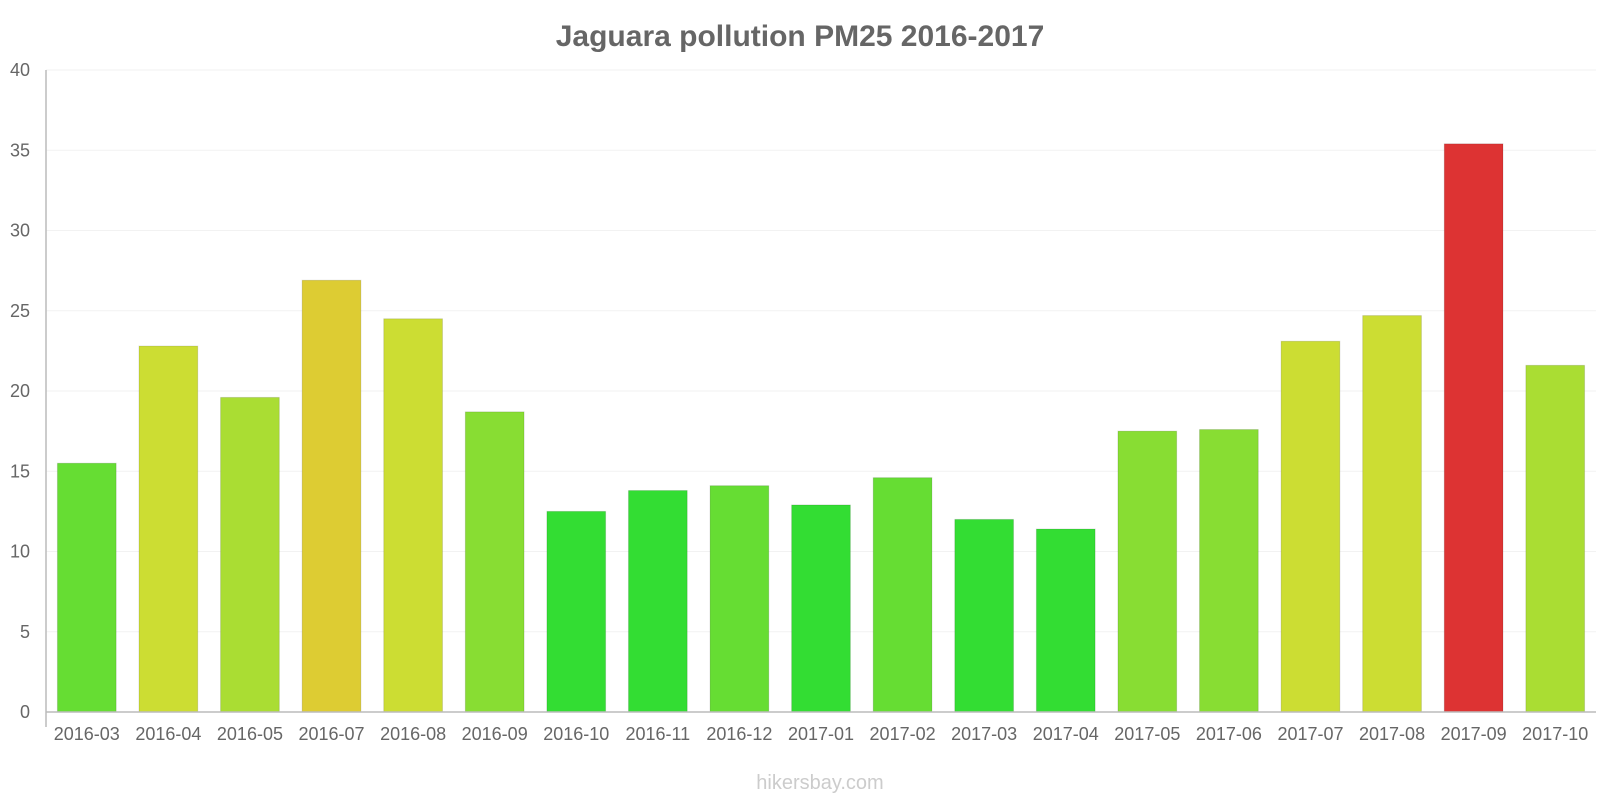 This screenshot has height=800, width=1600. I want to click on x-tick-label: 2016-10, so click(576, 734).